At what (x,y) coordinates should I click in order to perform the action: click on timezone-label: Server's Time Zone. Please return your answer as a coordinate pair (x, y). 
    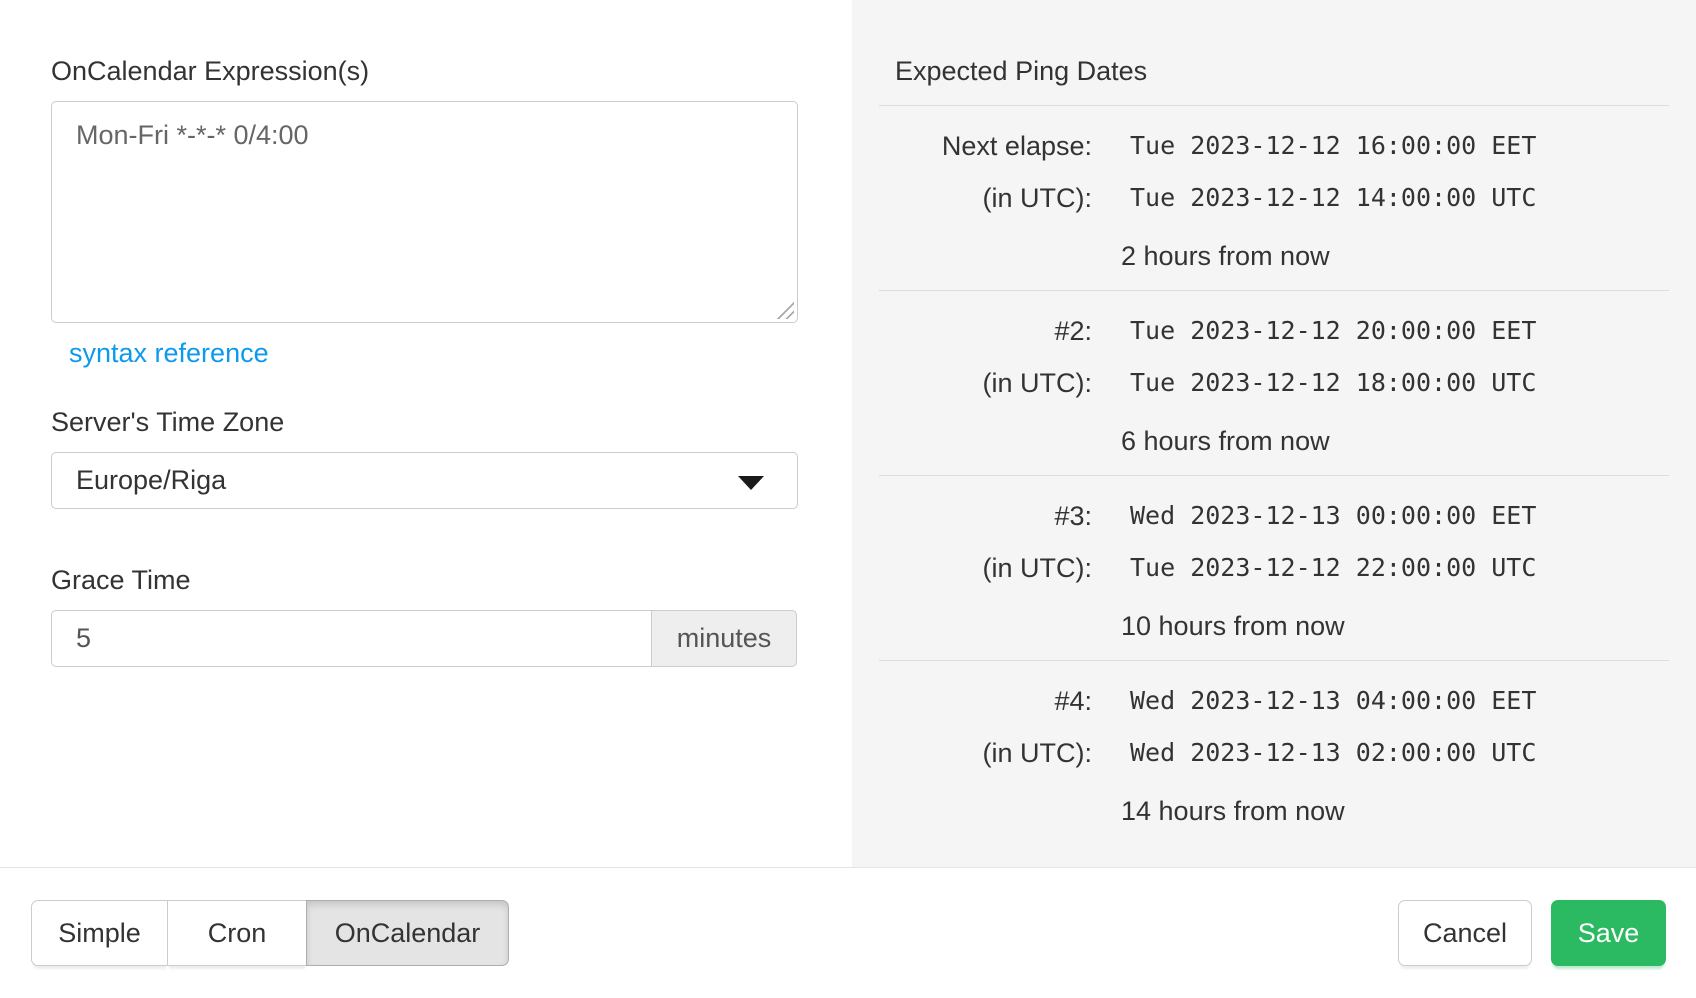
    Looking at the image, I should click on (168, 422).